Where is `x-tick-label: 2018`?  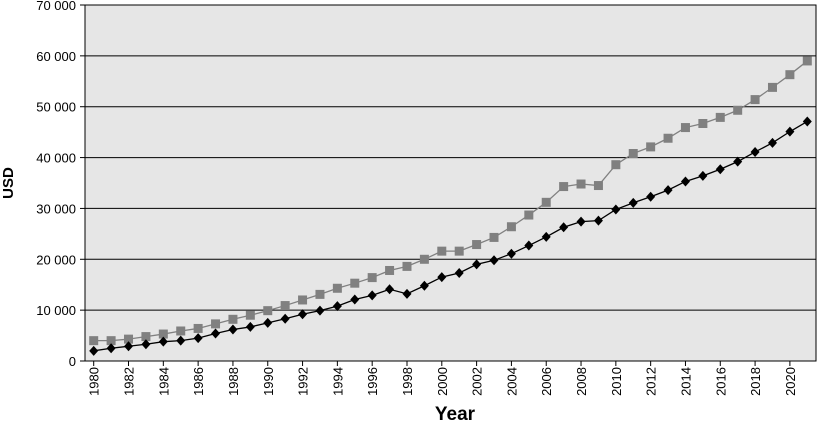
x-tick-label: 2018 is located at coordinates (755, 381).